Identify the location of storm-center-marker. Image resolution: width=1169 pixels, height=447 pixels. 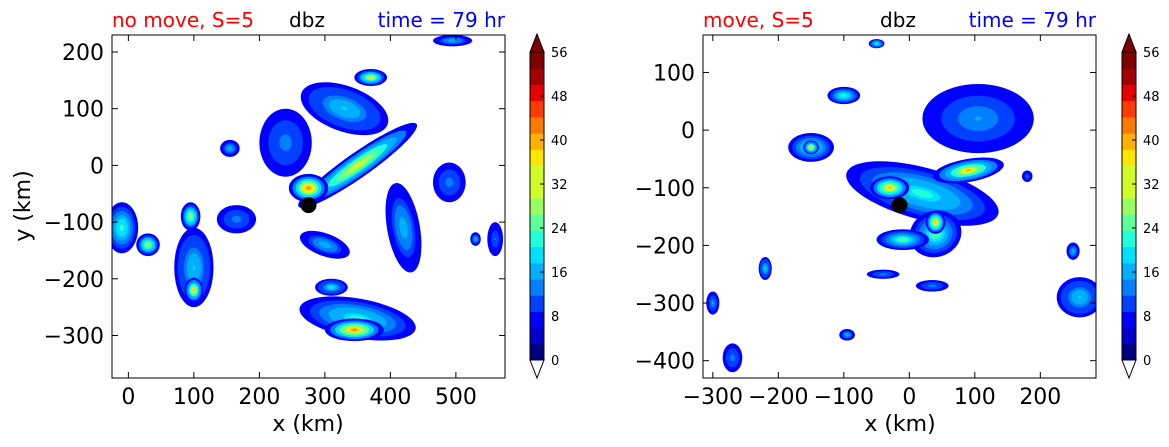
(899, 205).